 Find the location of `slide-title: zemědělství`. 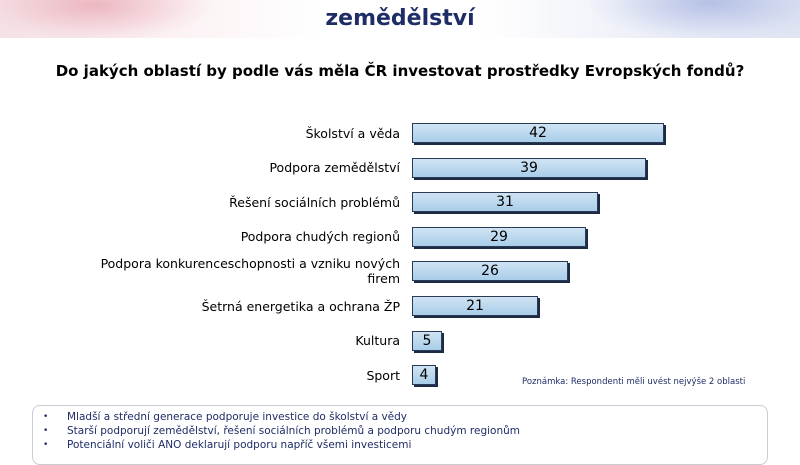

slide-title: zemědělství is located at coordinates (400, 18).